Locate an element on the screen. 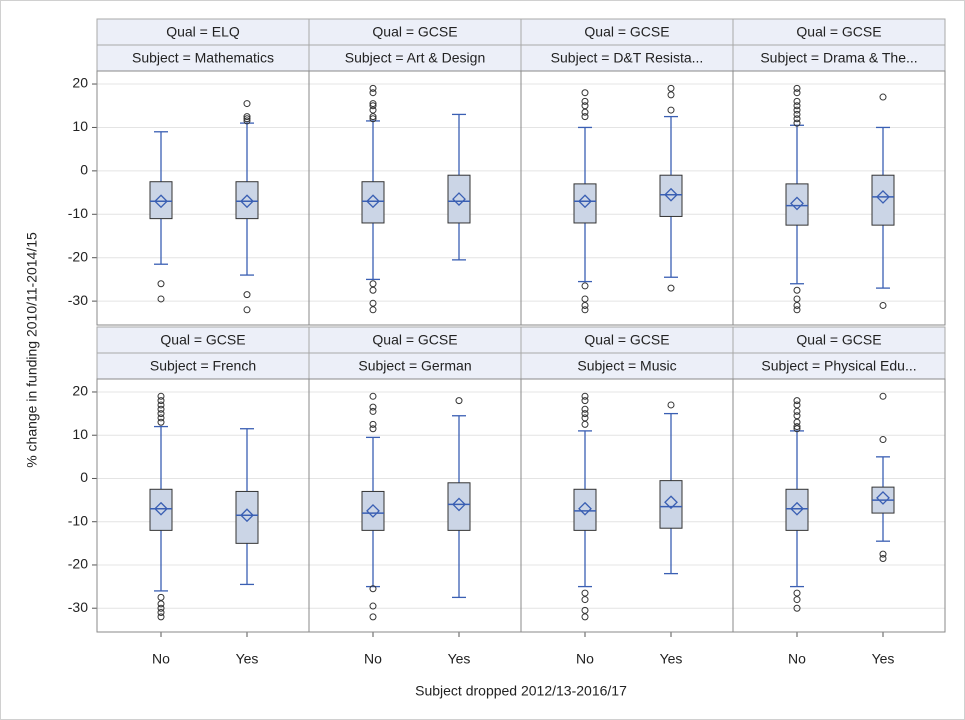  y-tick-label: -30 is located at coordinates (78, 607).